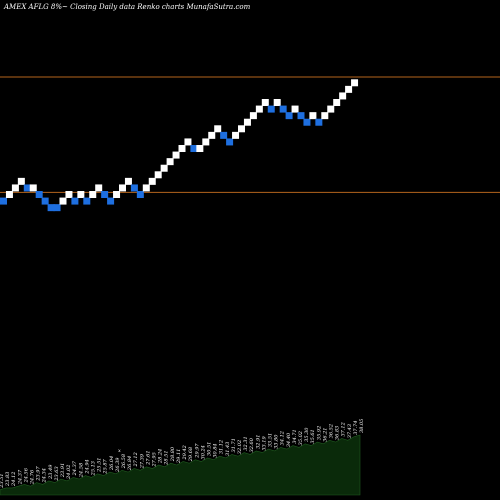 The height and width of the screenshot is (500, 500). Describe the element at coordinates (8, 479) in the screenshot. I see `volume-label: 23.83` at that location.